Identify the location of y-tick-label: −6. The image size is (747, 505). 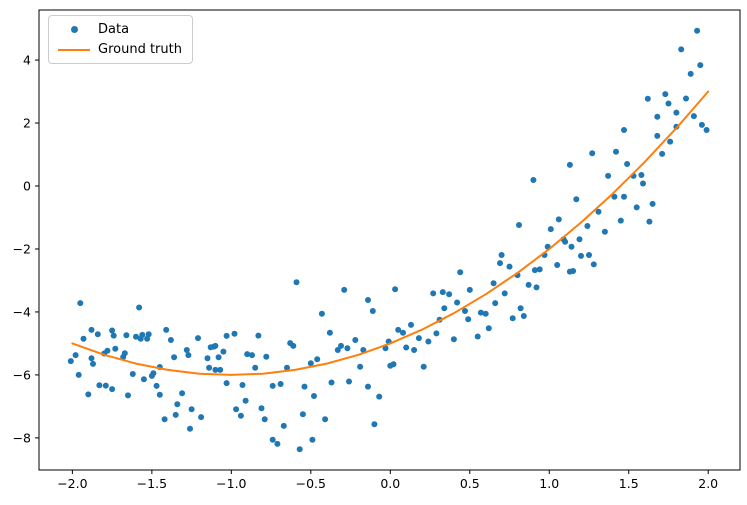
(22, 374).